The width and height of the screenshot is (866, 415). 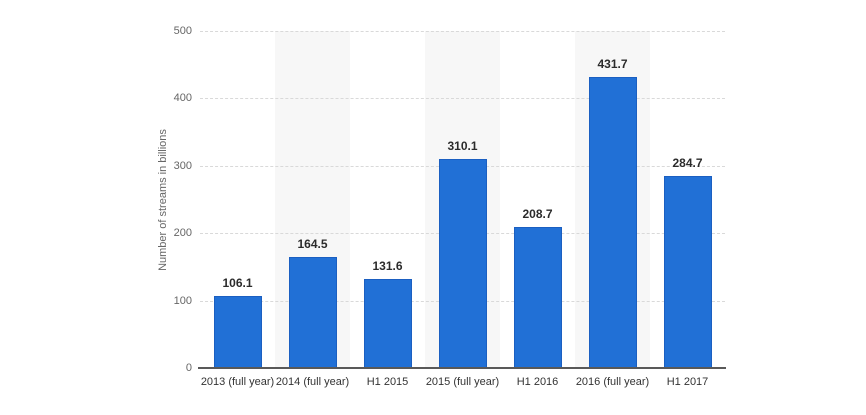 I want to click on x-axis-category-label: 2016 (full year), so click(x=612, y=382).